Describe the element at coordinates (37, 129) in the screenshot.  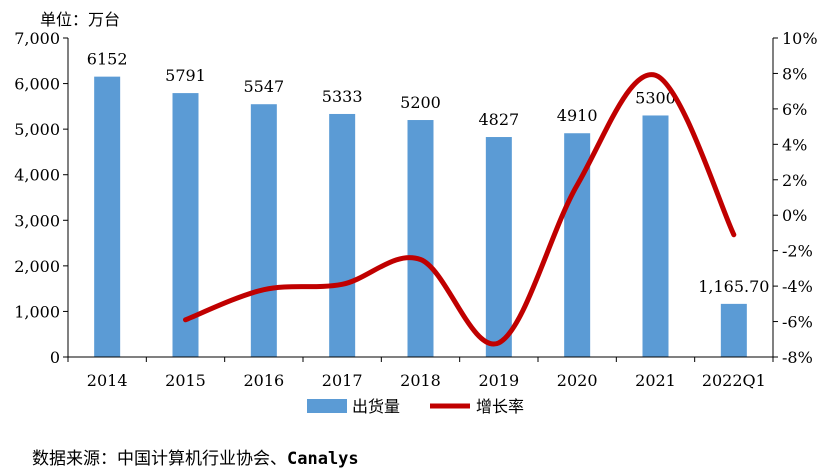
I see `left-tick-label: 5,000` at that location.